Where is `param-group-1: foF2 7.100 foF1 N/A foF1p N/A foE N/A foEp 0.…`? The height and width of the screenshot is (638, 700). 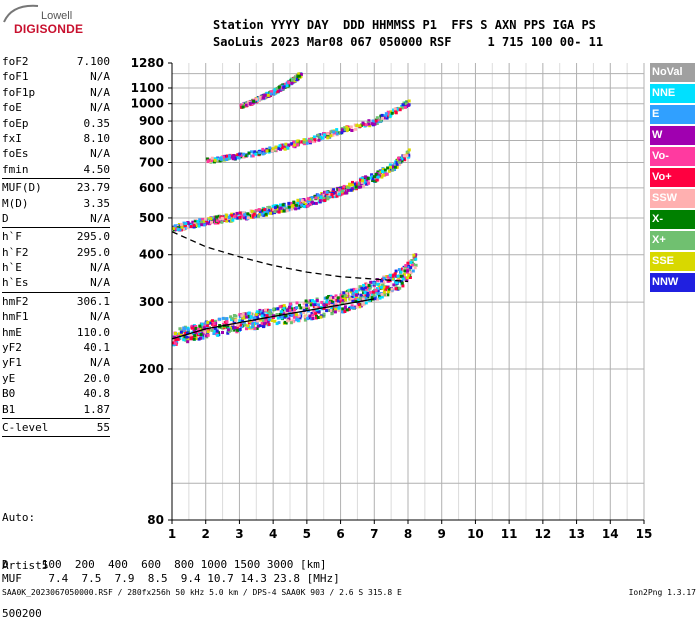 param-group-1: foF2 7.100 foF1 N/A foF1p N/A foE N/A foEp 0.… is located at coordinates (56, 115).